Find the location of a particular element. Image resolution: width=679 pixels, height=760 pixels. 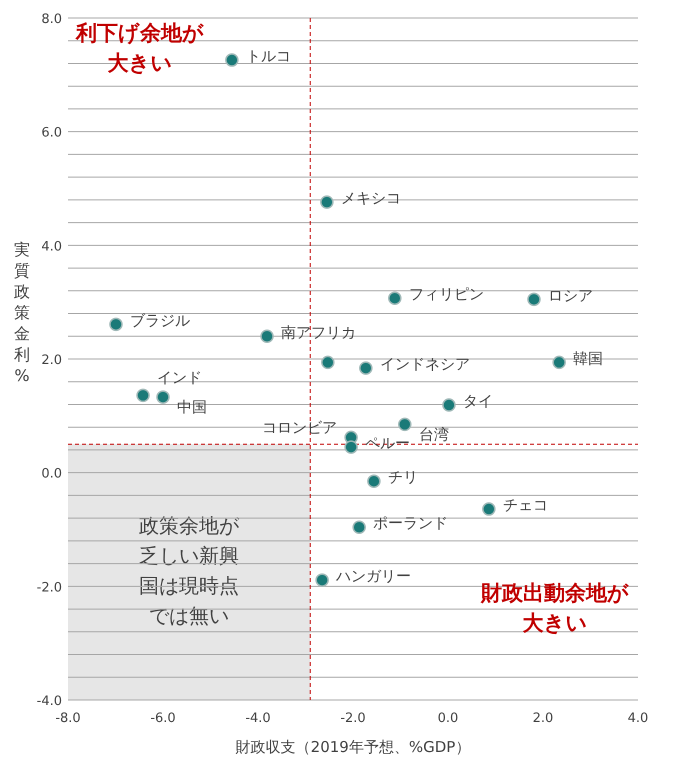

annotation: ペルー is located at coordinates (387, 443).